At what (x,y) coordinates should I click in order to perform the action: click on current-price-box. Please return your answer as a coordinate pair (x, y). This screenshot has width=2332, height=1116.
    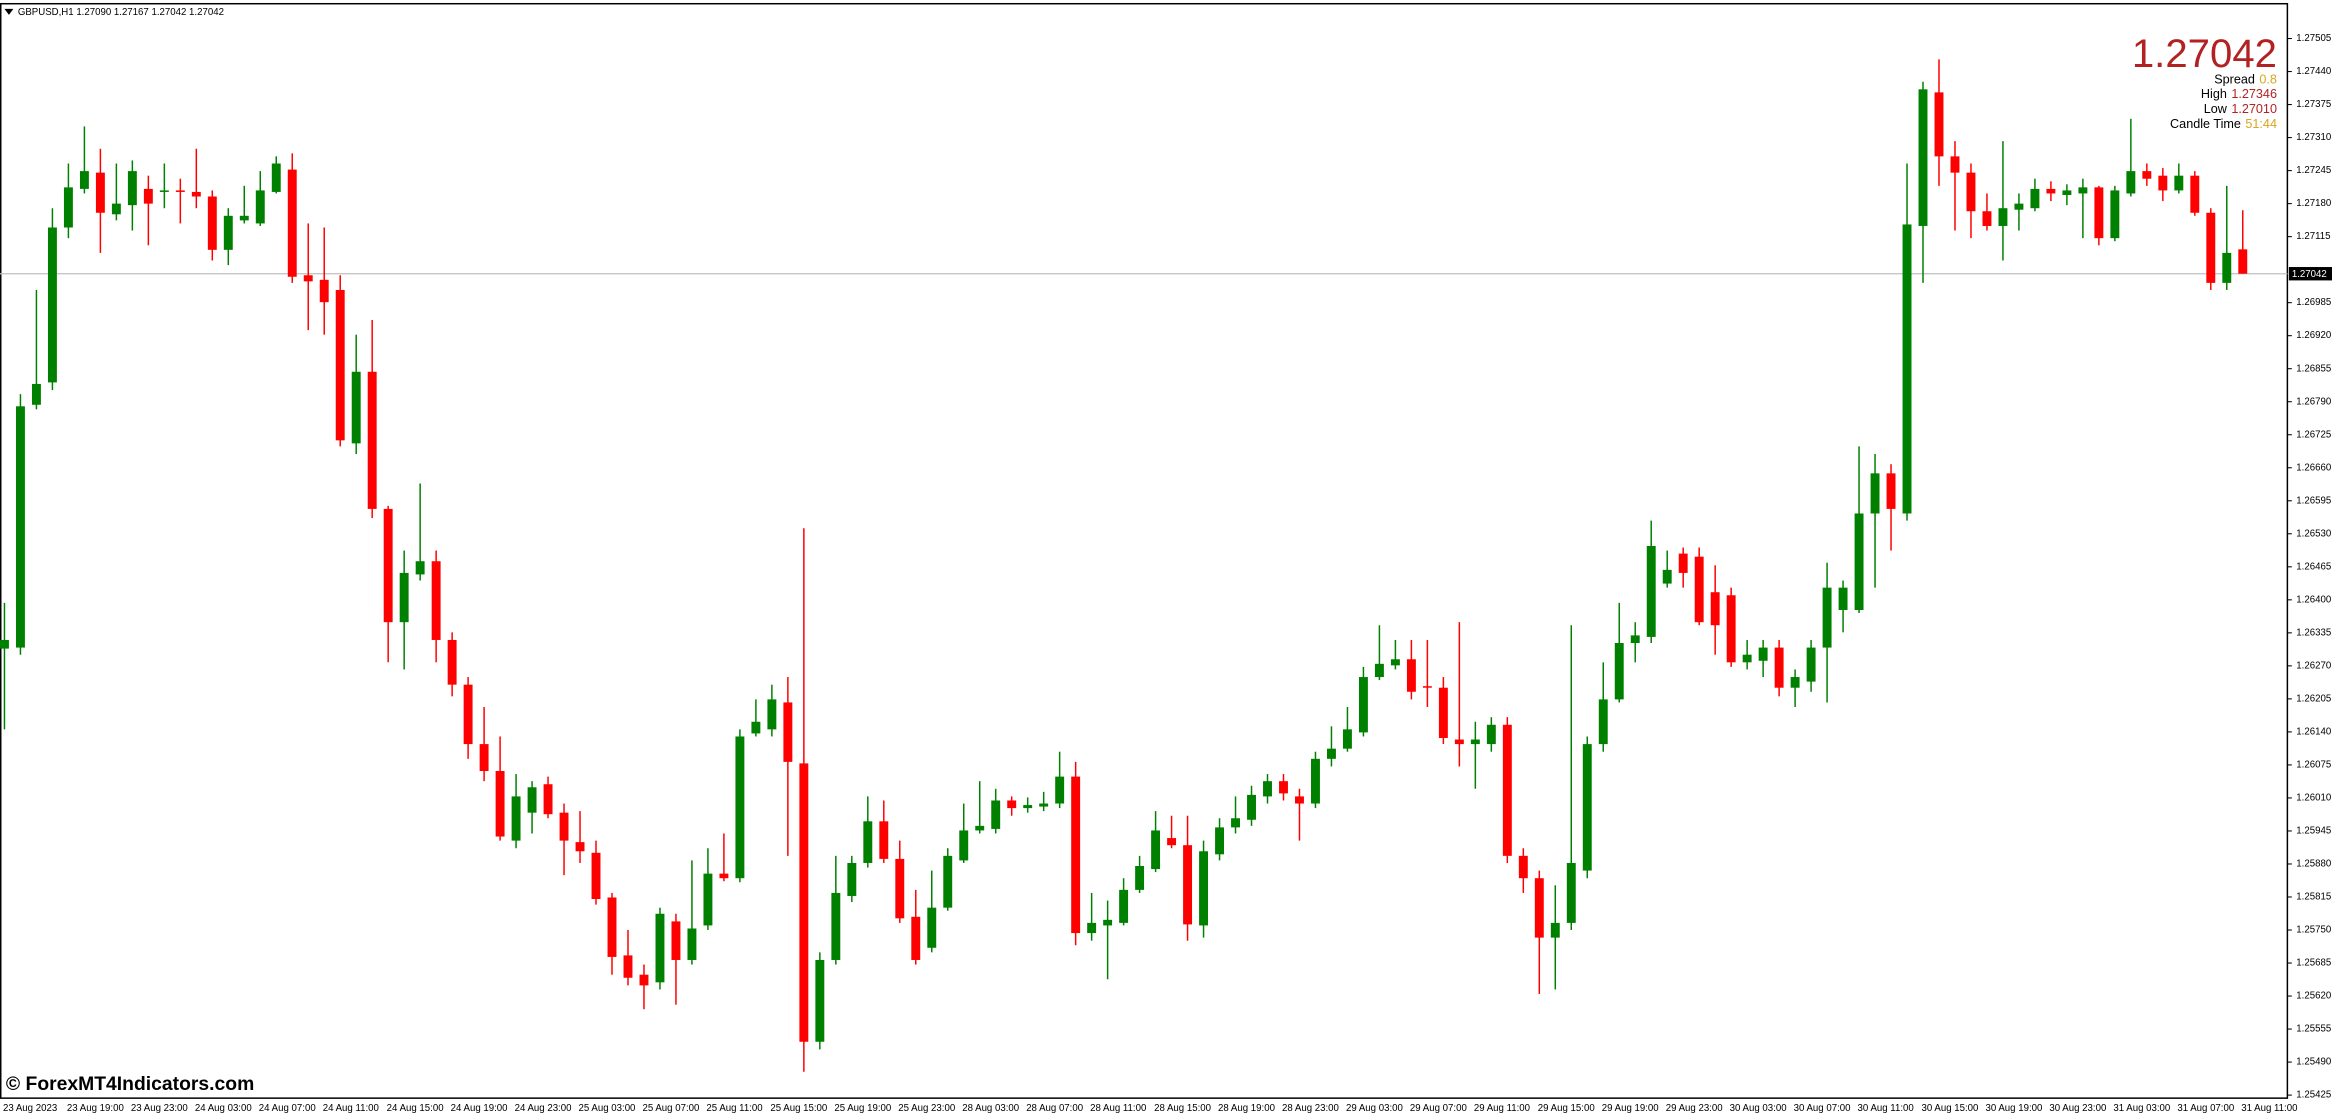
    Looking at the image, I should click on (2310, 274).